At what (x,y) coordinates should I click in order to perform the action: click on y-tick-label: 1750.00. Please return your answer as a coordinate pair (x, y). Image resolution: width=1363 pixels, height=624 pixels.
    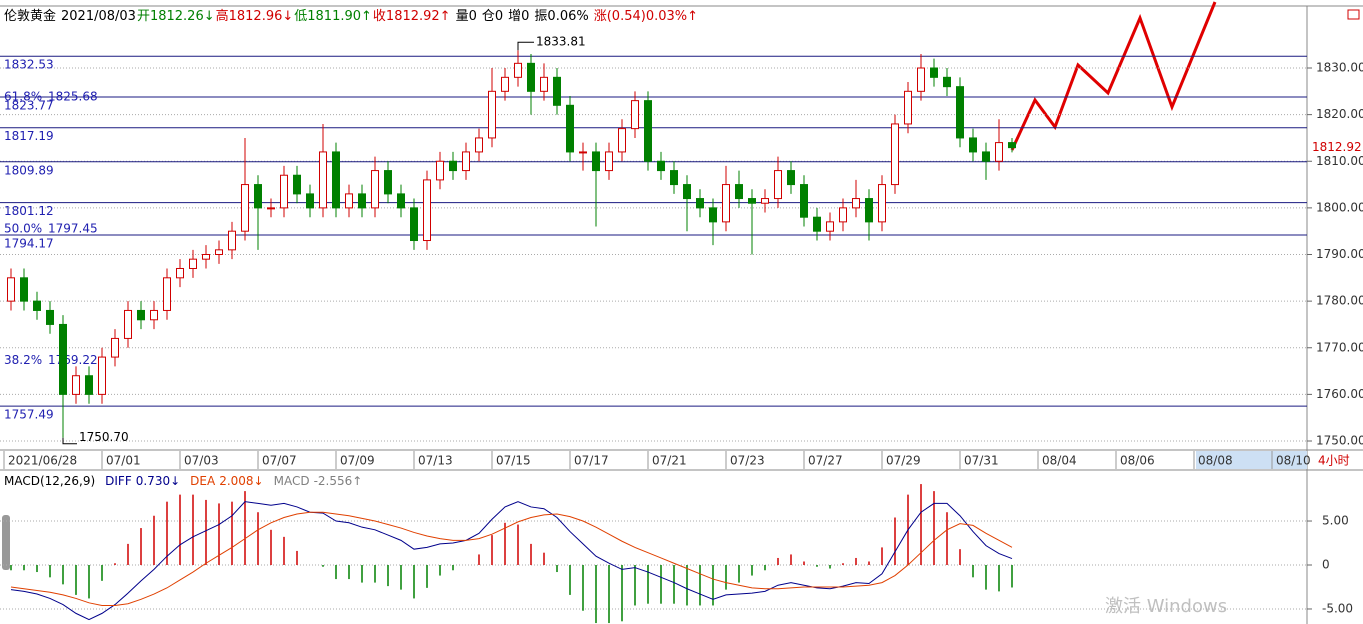
    Looking at the image, I should click on (1339, 441).